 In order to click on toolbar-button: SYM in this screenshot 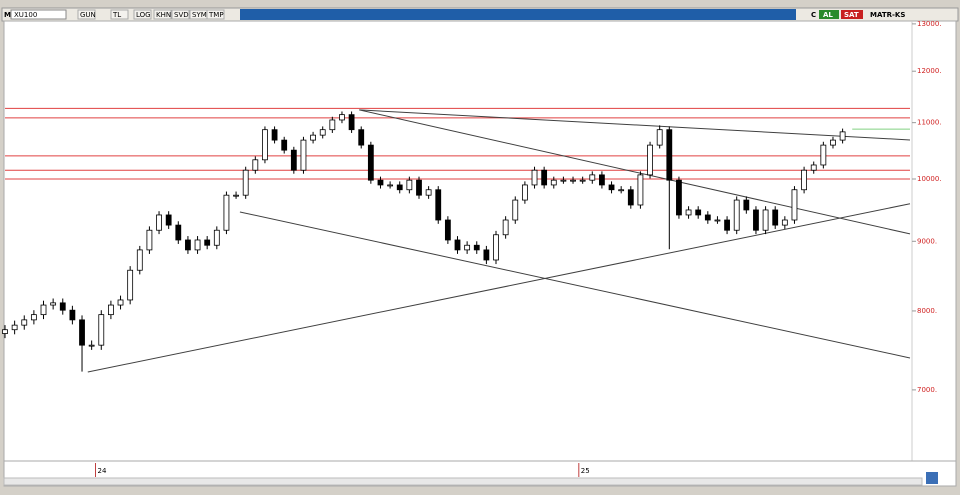, I will do `click(199, 15)`.